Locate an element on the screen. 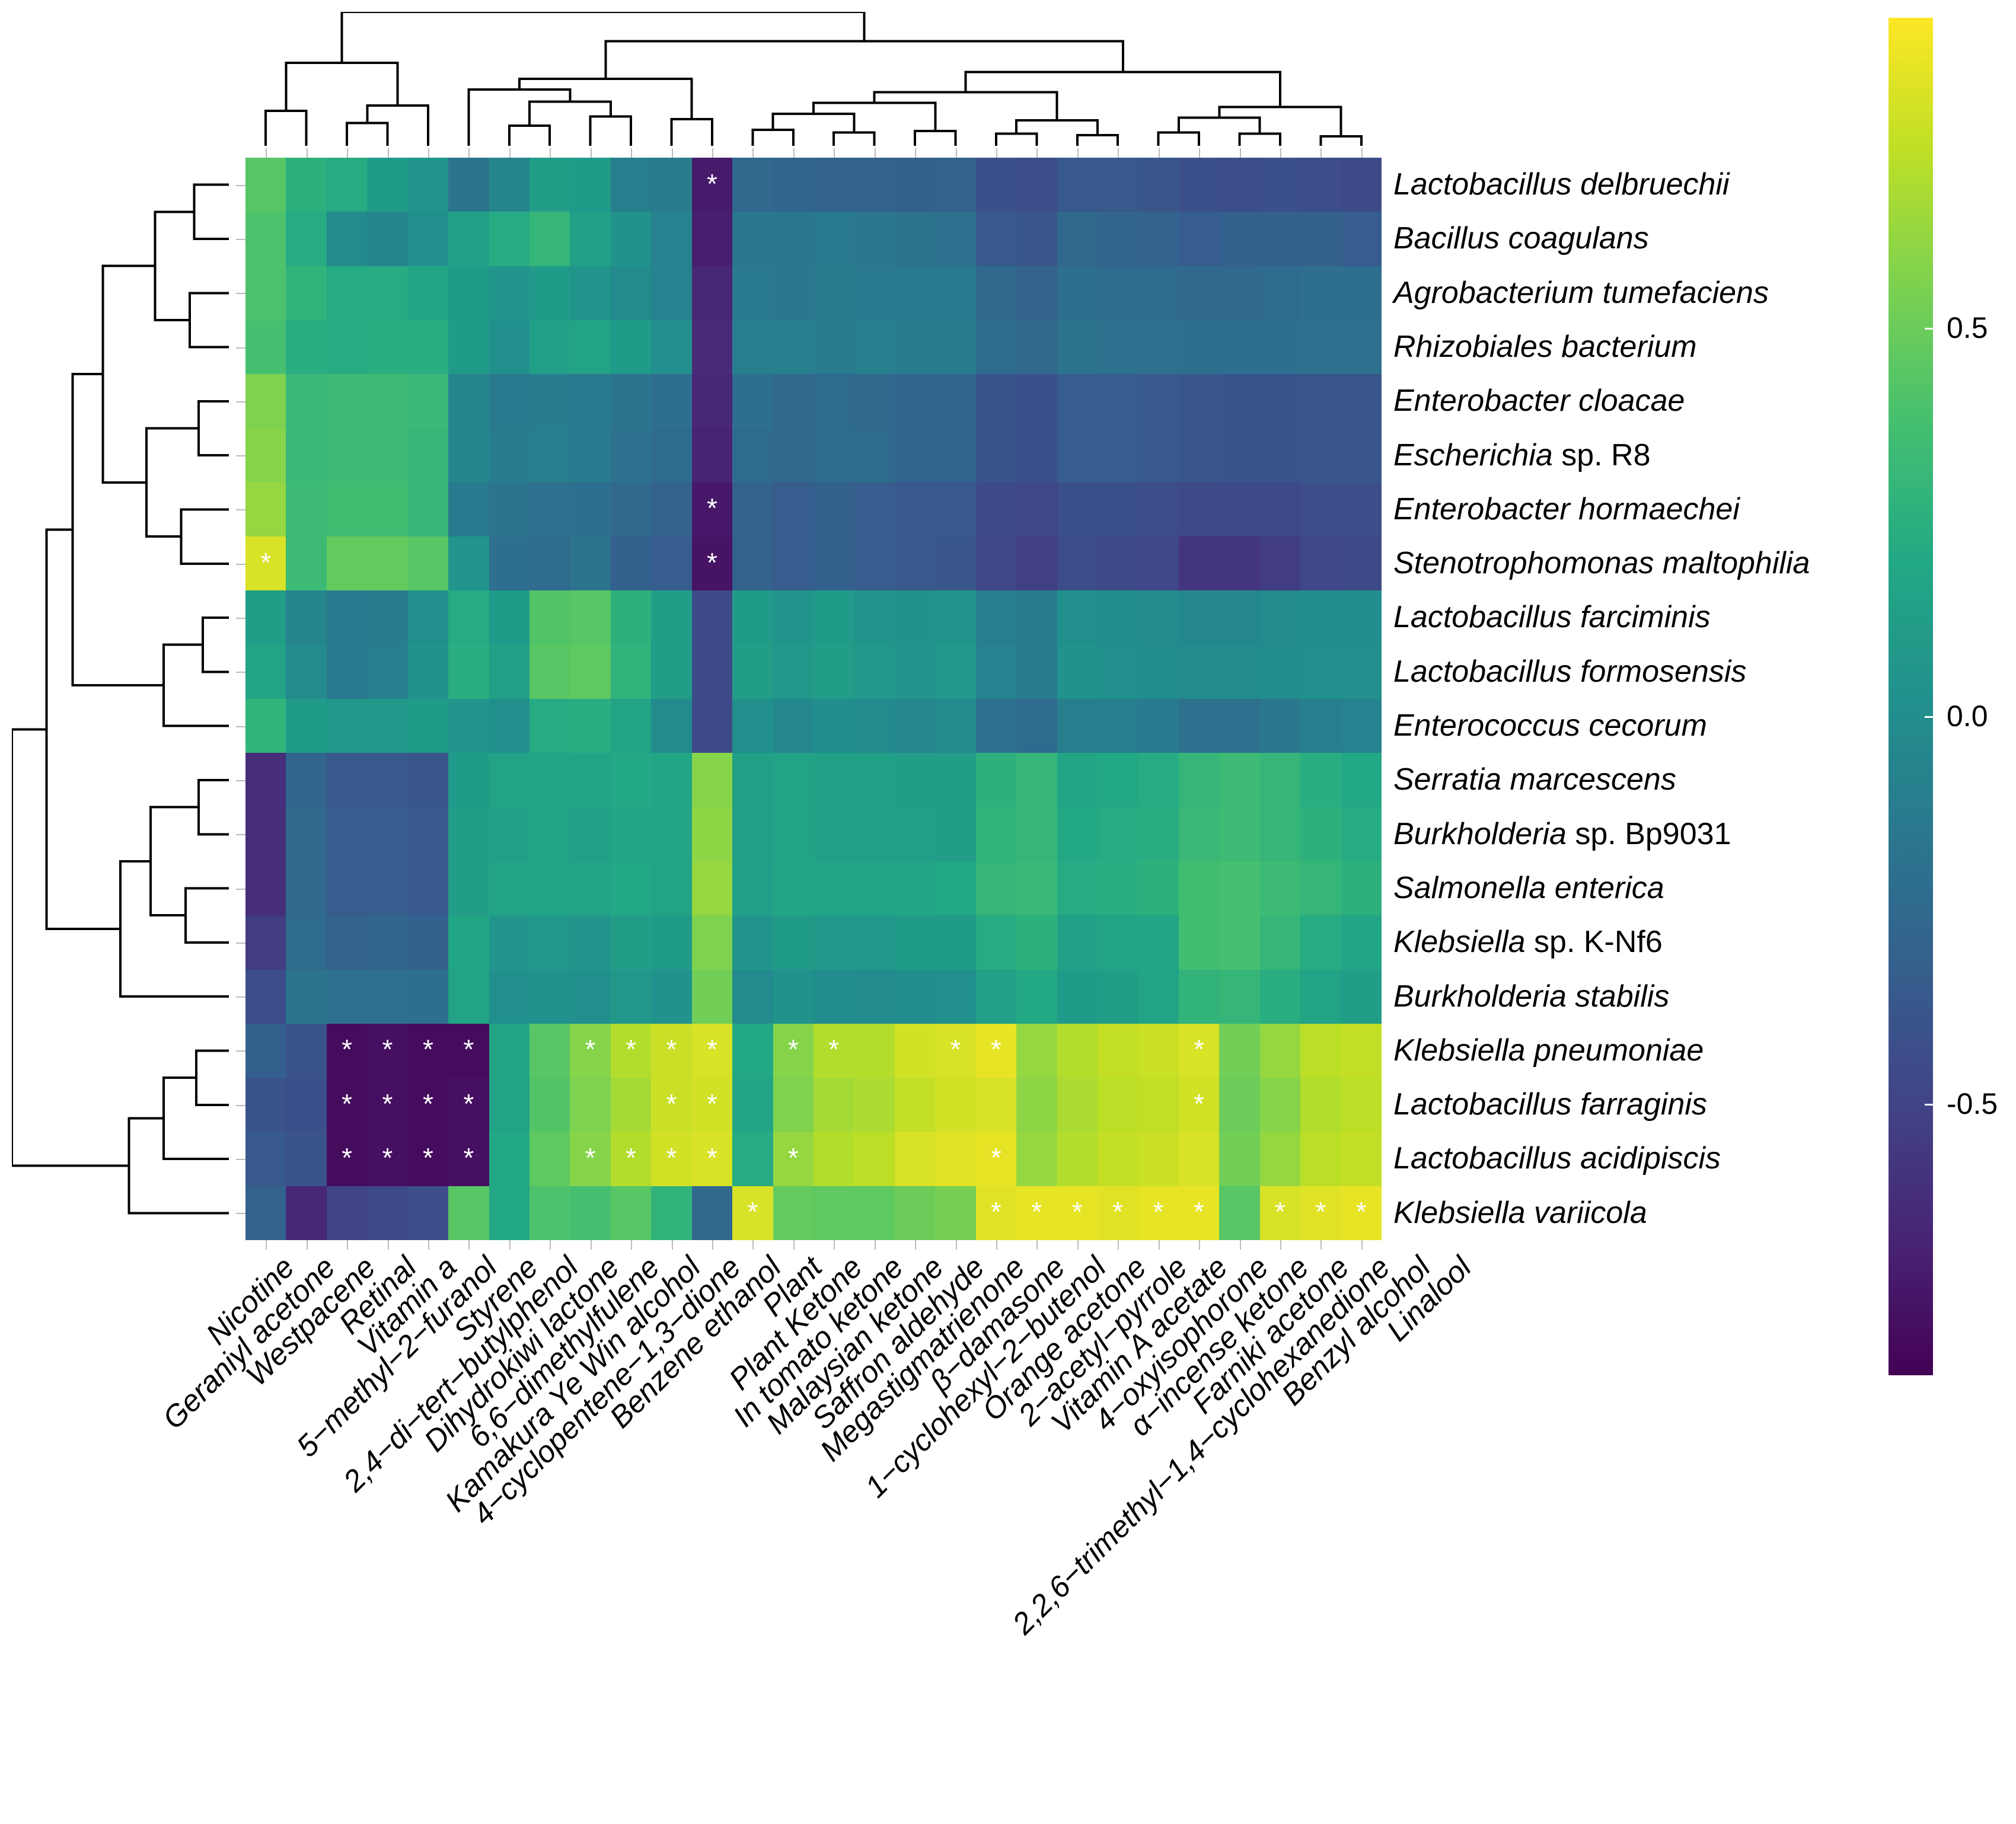  column-ticks-top is located at coordinates (813, 153).